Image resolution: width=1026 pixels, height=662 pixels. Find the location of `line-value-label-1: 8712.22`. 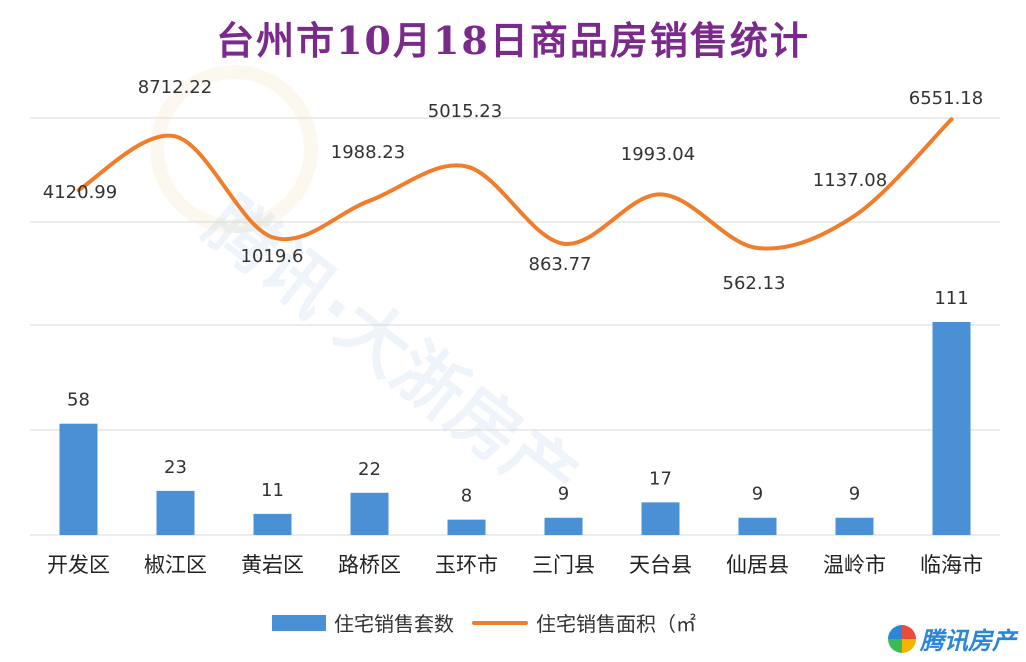

line-value-label-1: 8712.22 is located at coordinates (175, 87).